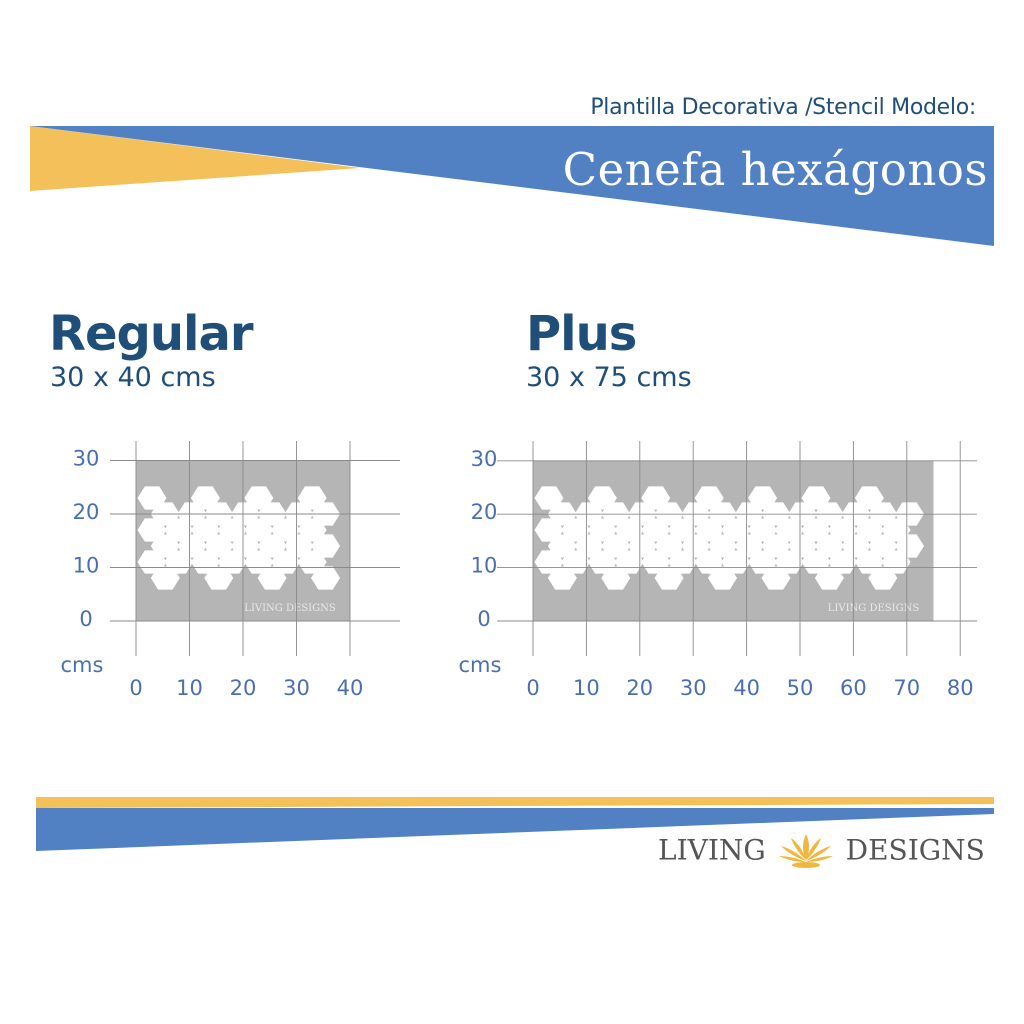  I want to click on x-tick-label: 70, so click(906, 688).